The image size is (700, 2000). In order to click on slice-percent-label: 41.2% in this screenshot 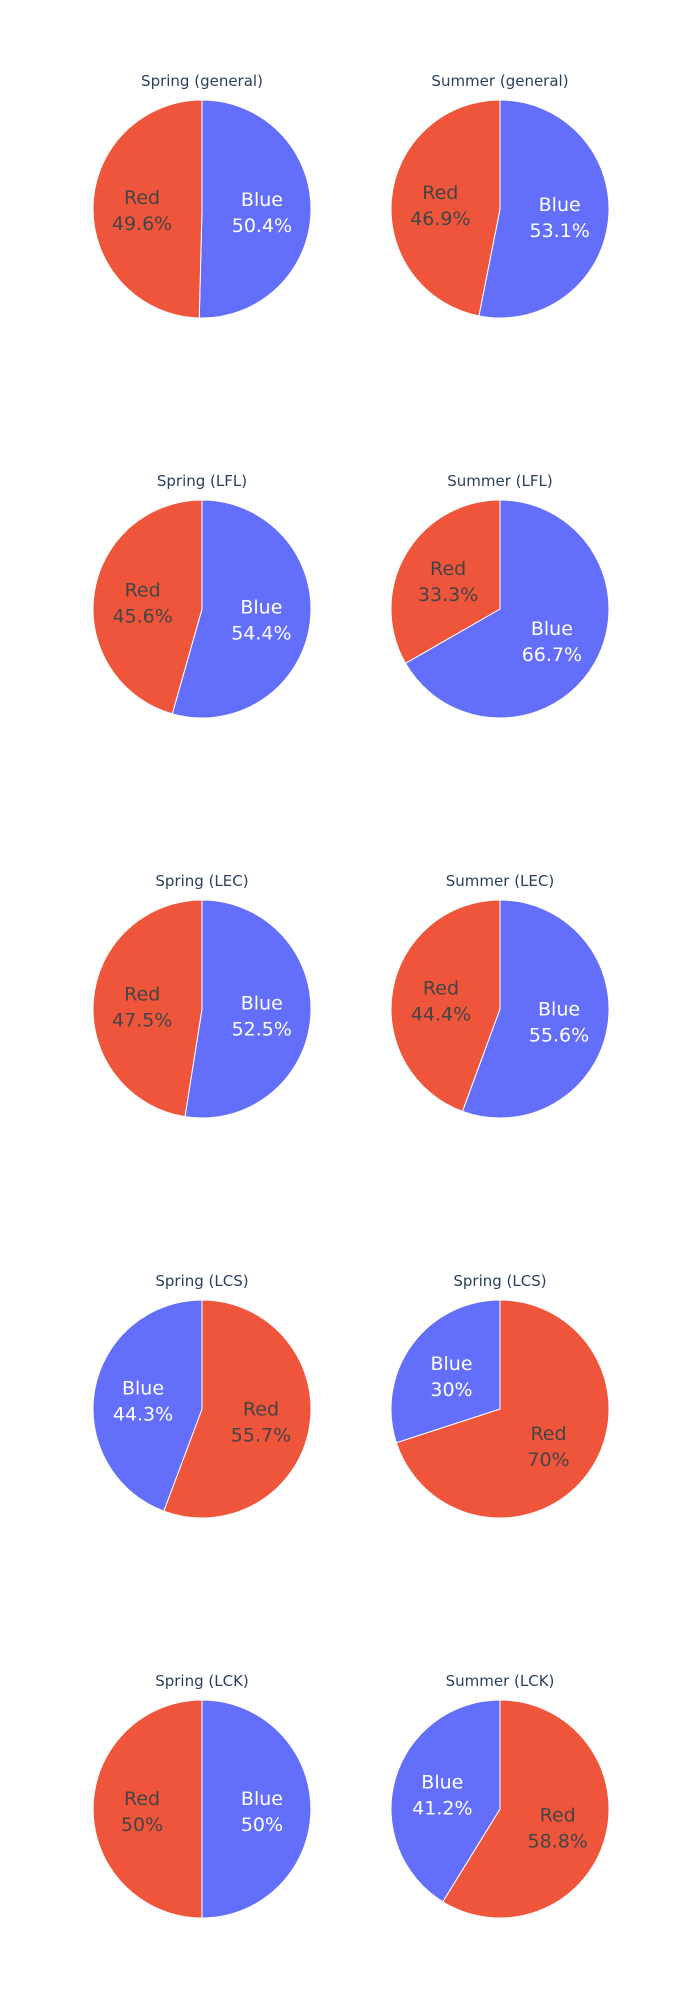, I will do `click(442, 1809)`.